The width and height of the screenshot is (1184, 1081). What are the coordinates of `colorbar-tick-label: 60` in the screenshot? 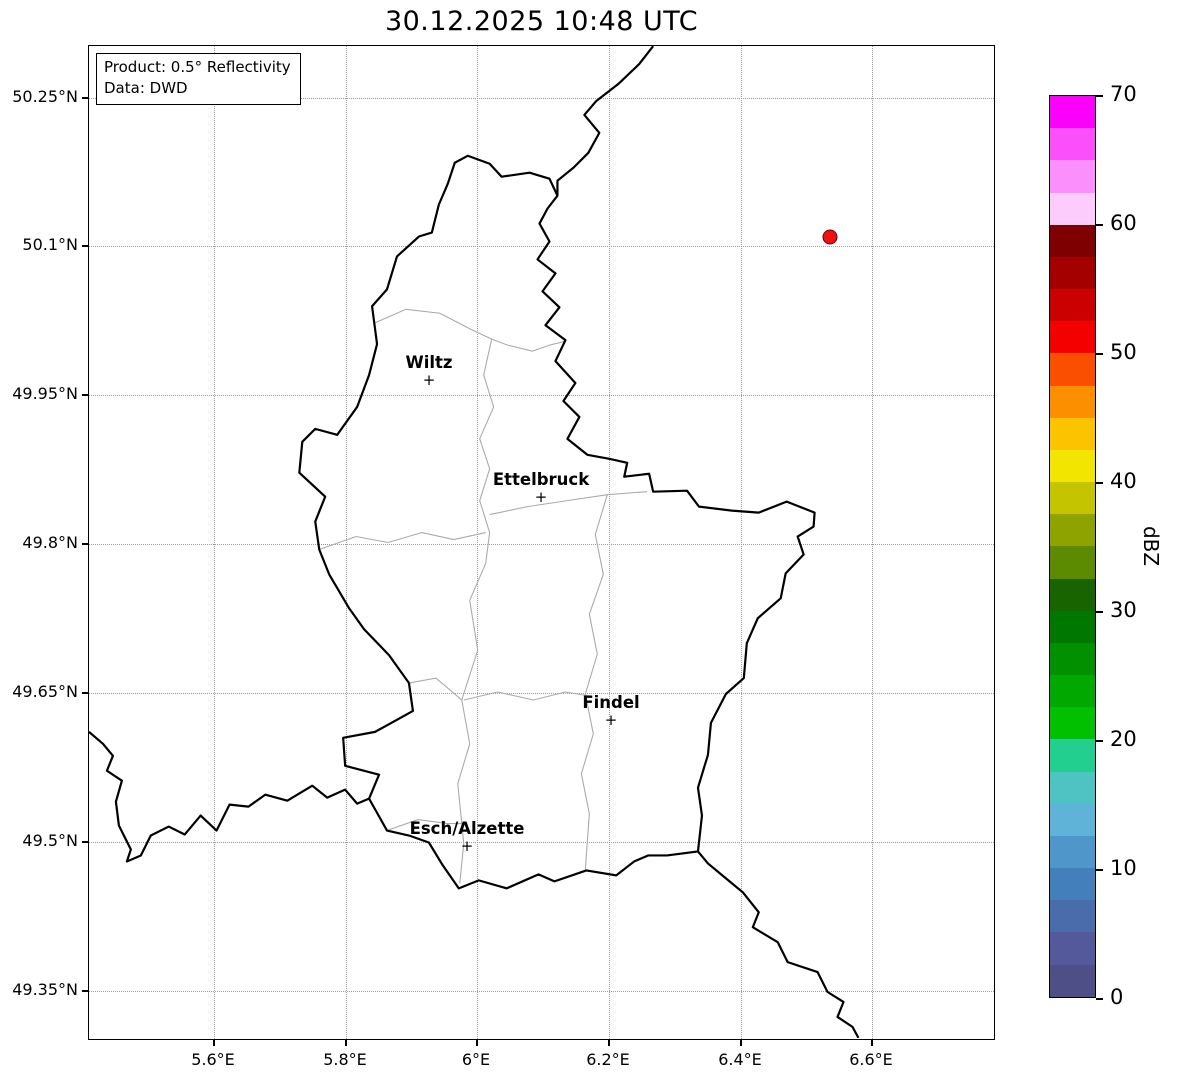 It's located at (1123, 223).